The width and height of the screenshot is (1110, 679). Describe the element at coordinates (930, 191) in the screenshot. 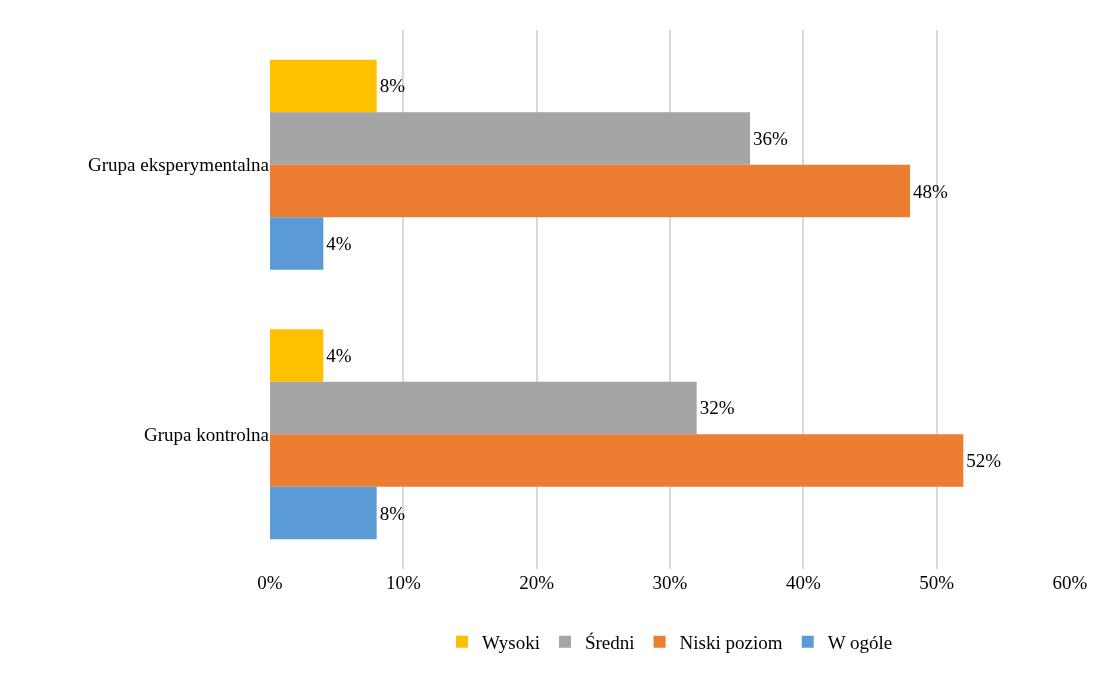

I see `data-label: 48%` at that location.